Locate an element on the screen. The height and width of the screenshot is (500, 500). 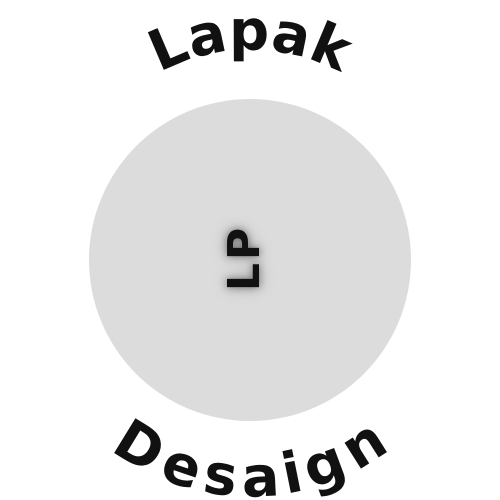
logo-monogram: LP is located at coordinates (244, 258).